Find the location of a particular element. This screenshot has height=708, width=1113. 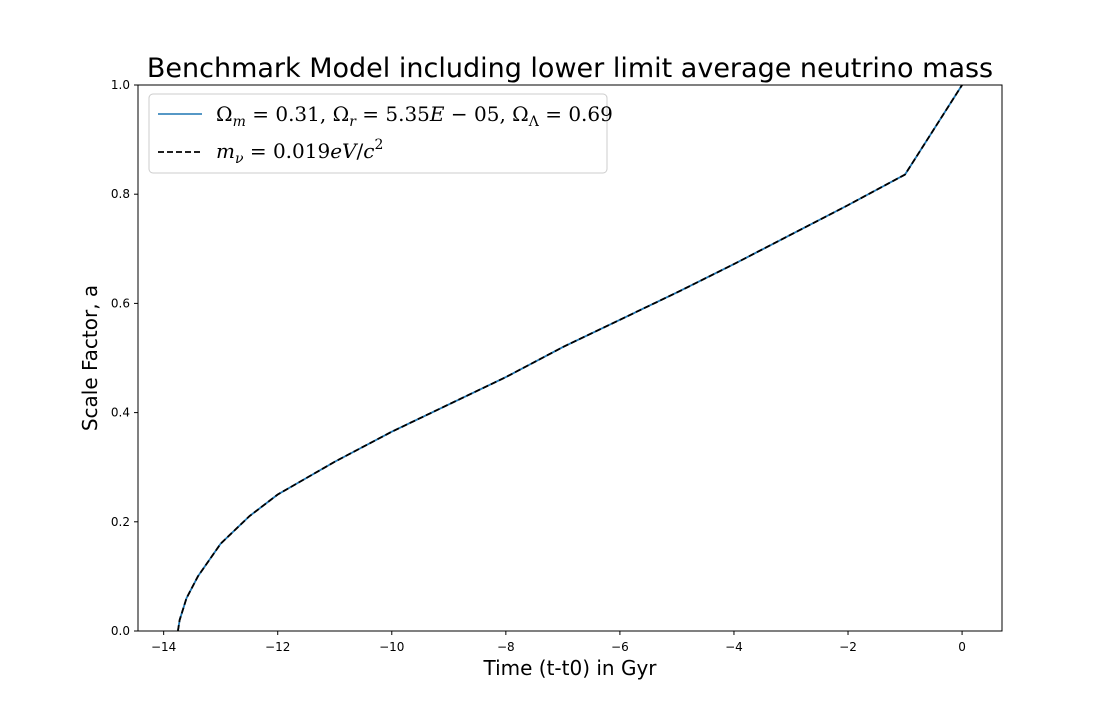

legend-label-neutrino: mν = 0.019eV/c2 is located at coordinates (299, 152).